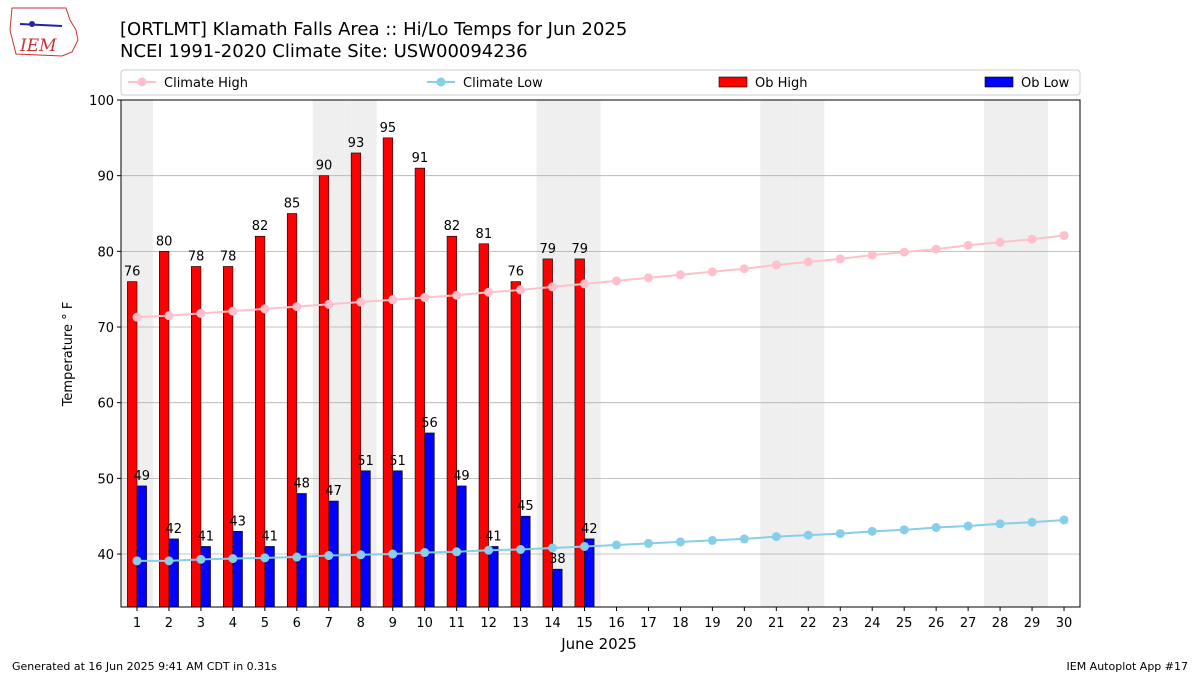  Describe the element at coordinates (173, 529) in the screenshot. I see `data-label: 42` at that location.